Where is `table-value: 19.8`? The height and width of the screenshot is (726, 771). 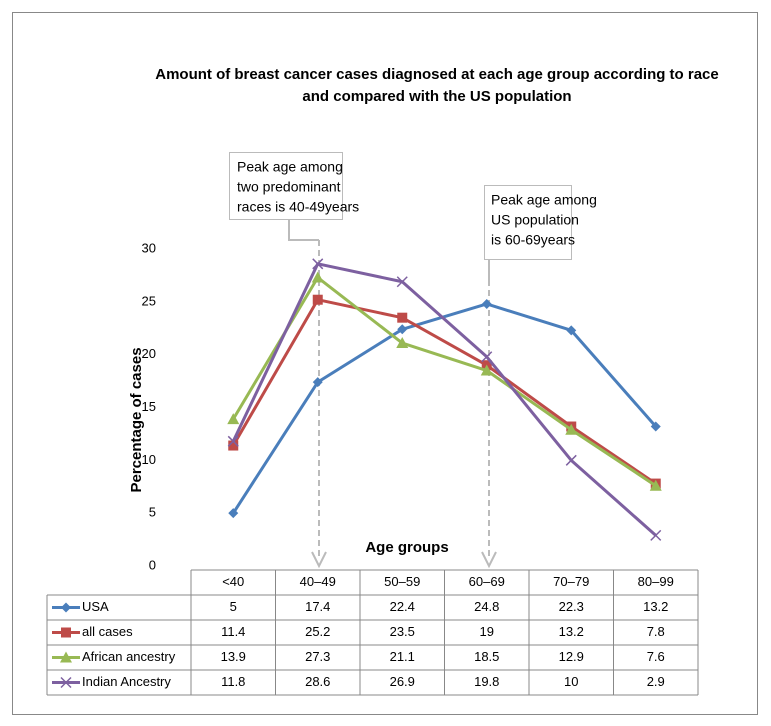
table-value: 19.8 is located at coordinates (486, 681).